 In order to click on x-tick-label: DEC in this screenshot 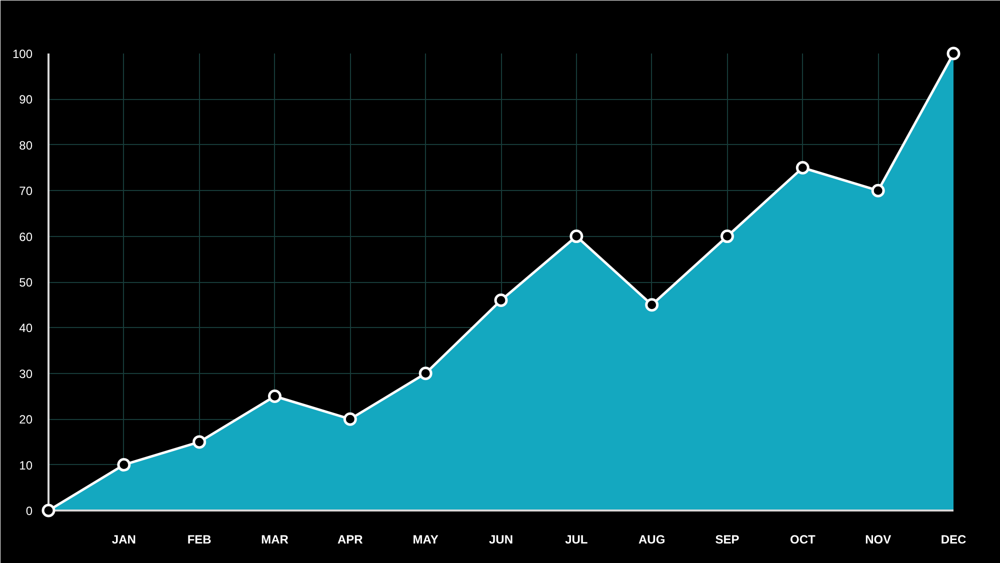, I will do `click(953, 539)`.